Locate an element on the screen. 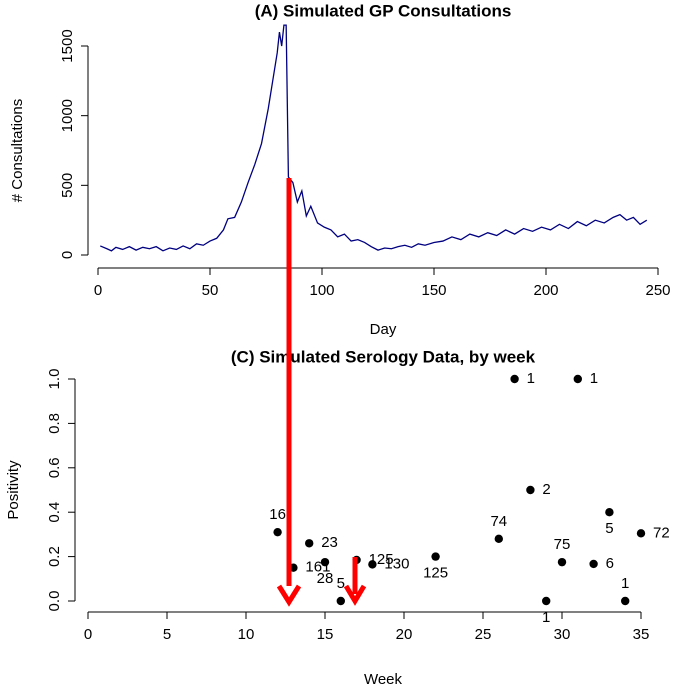  point-label: 130 is located at coordinates (396, 563).